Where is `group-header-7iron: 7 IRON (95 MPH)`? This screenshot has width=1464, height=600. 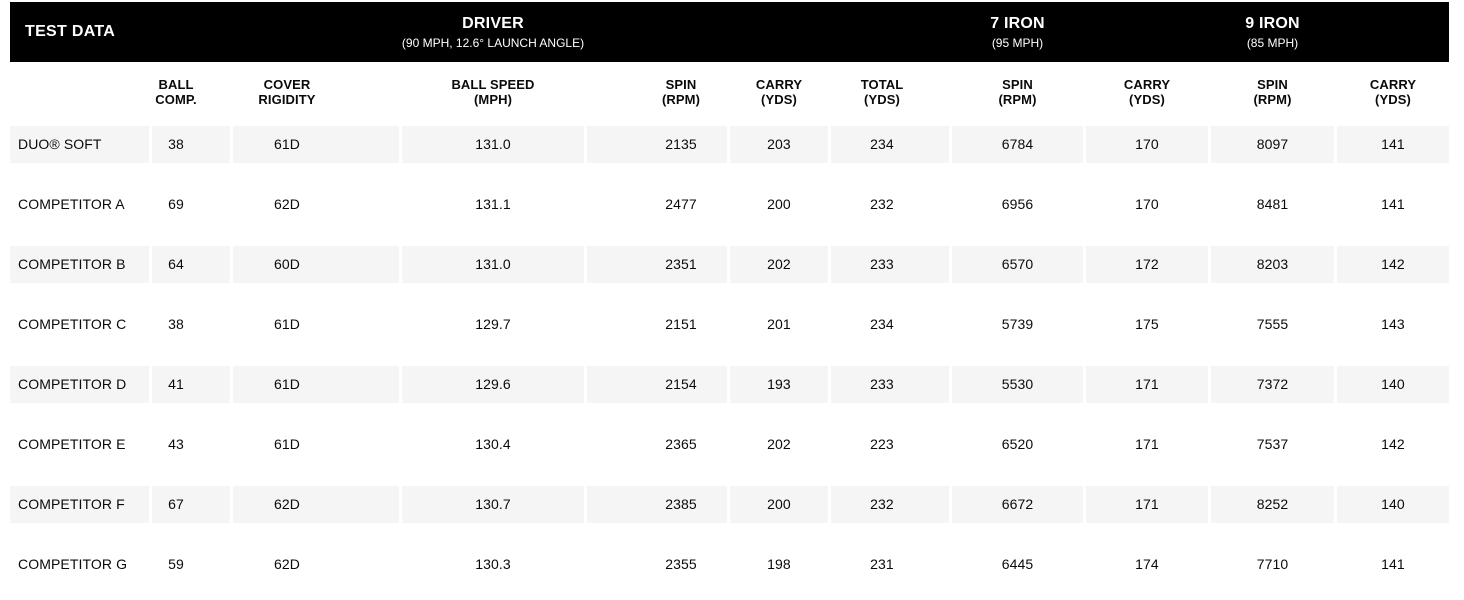 group-header-7iron: 7 IRON (95 MPH) is located at coordinates (1017, 32).